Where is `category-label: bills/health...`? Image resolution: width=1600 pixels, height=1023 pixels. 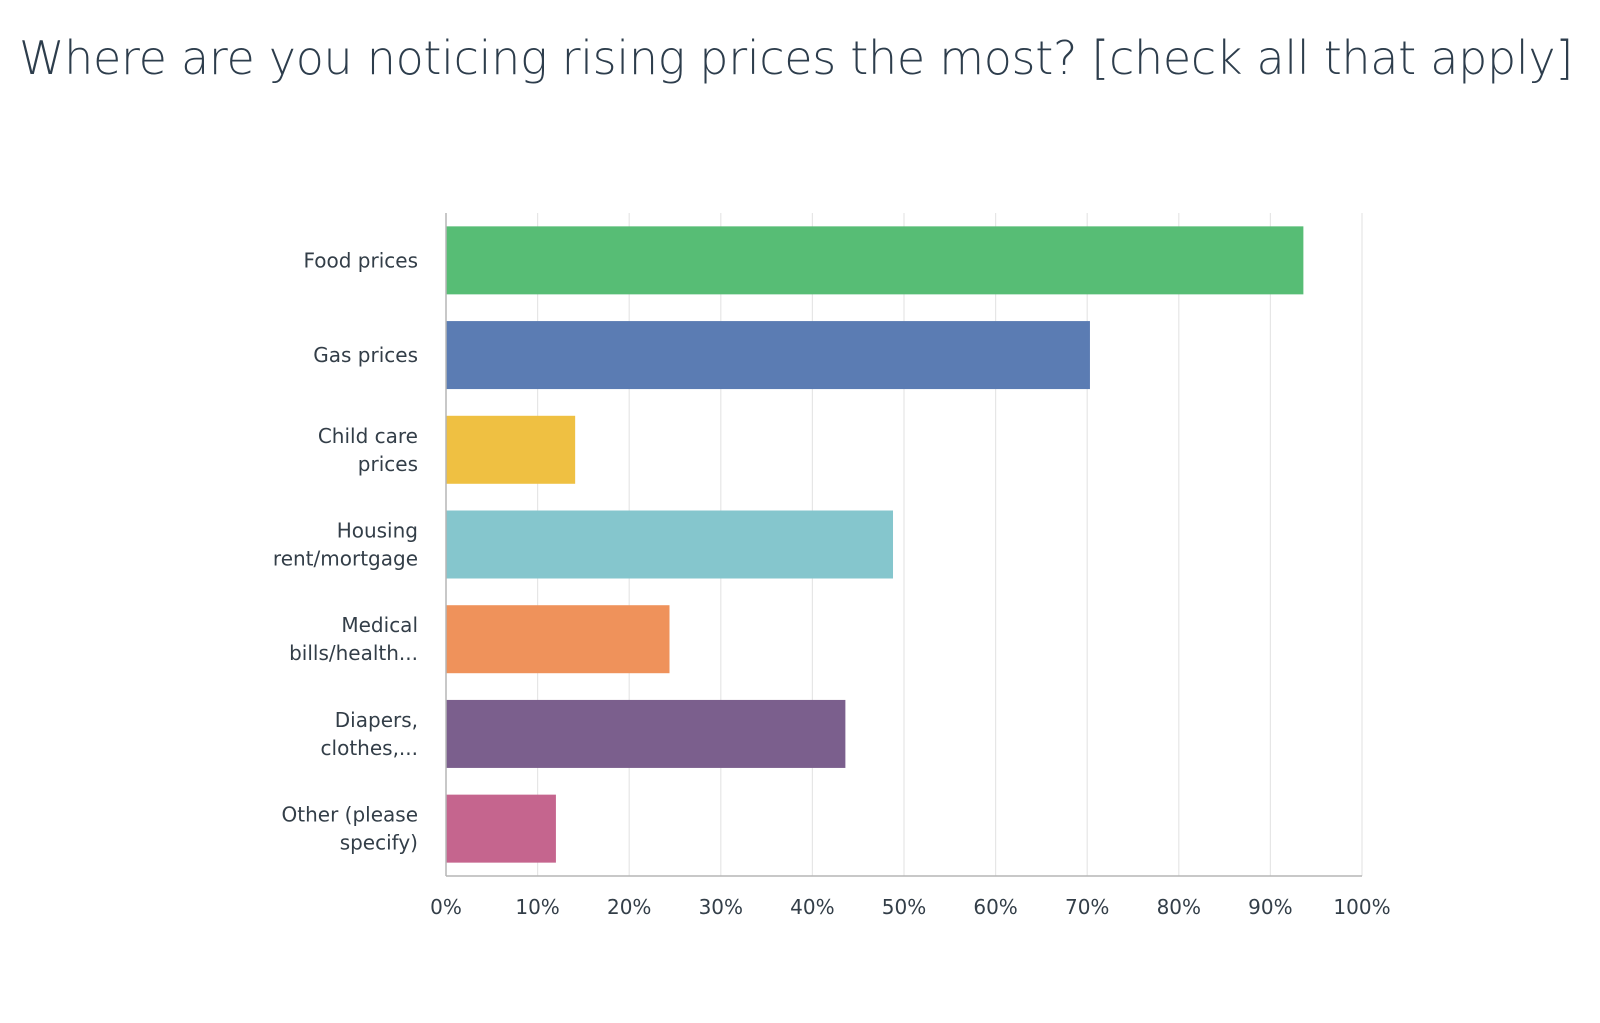
category-label: bills/health... is located at coordinates (353, 653).